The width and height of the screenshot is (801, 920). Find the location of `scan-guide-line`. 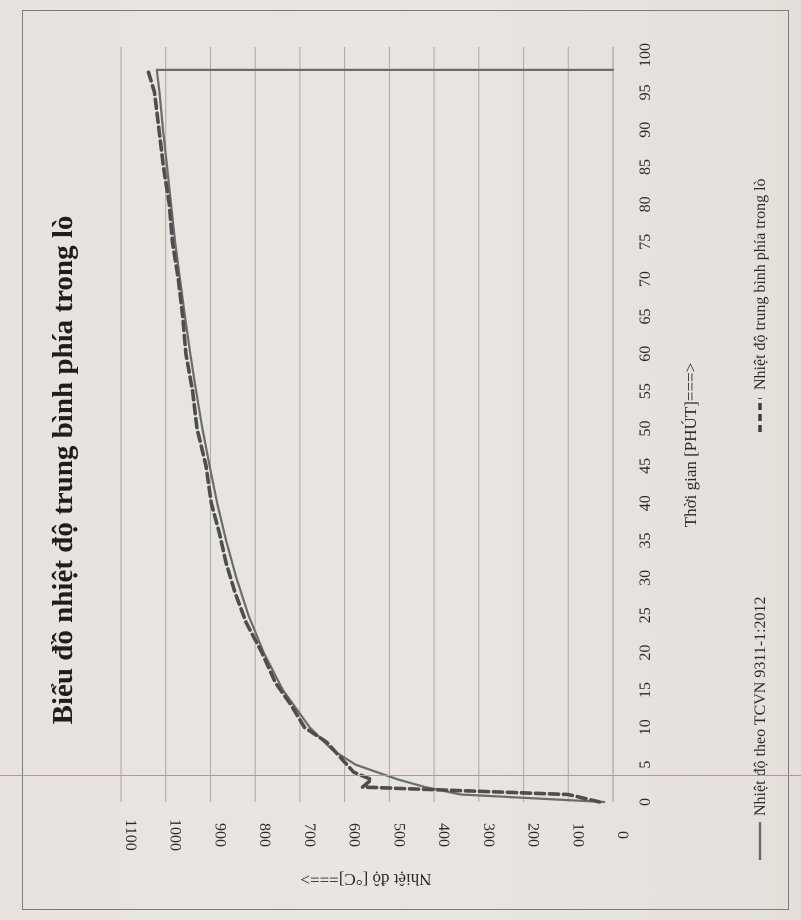

scan-guide-line is located at coordinates (400, 775).